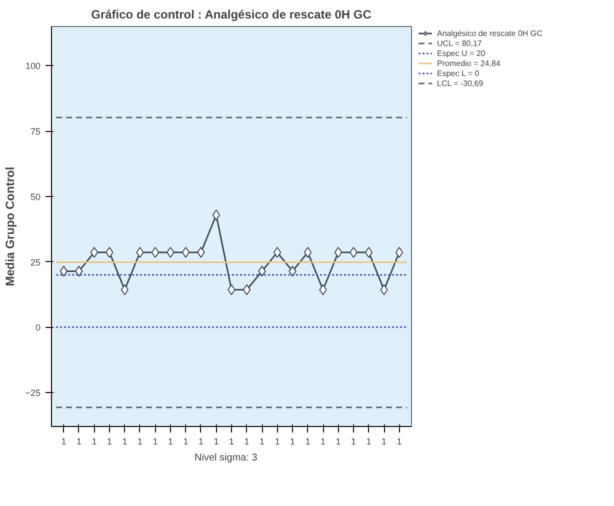  I want to click on legend-label: Espec U = 20, so click(461, 53).